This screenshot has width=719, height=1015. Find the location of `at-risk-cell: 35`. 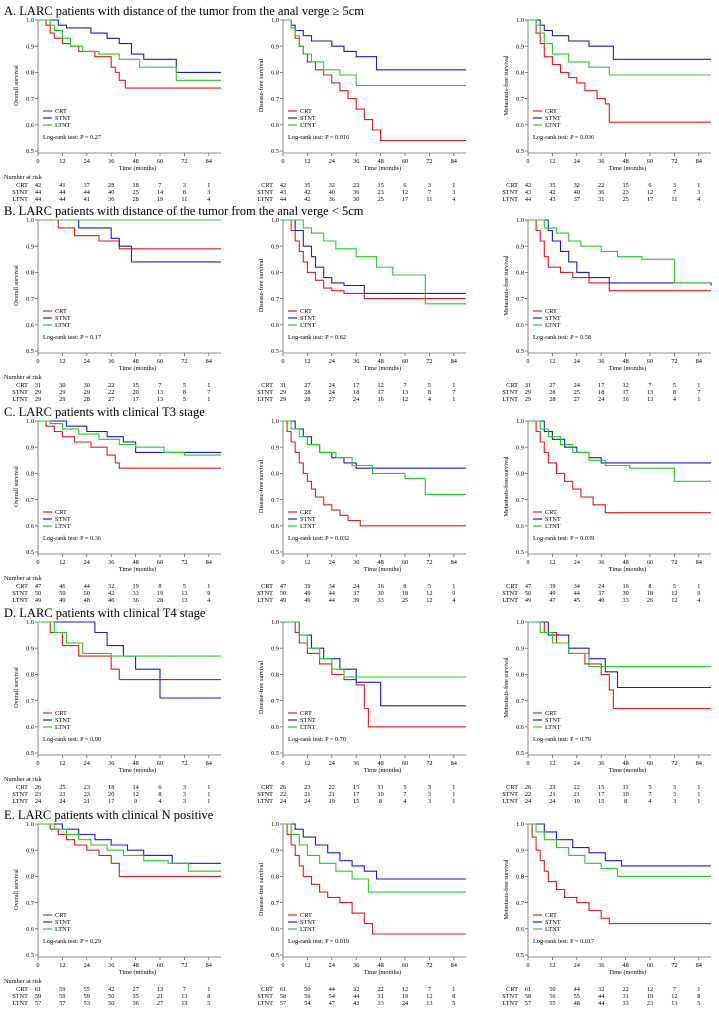

at-risk-cell: 35 is located at coordinates (307, 185).